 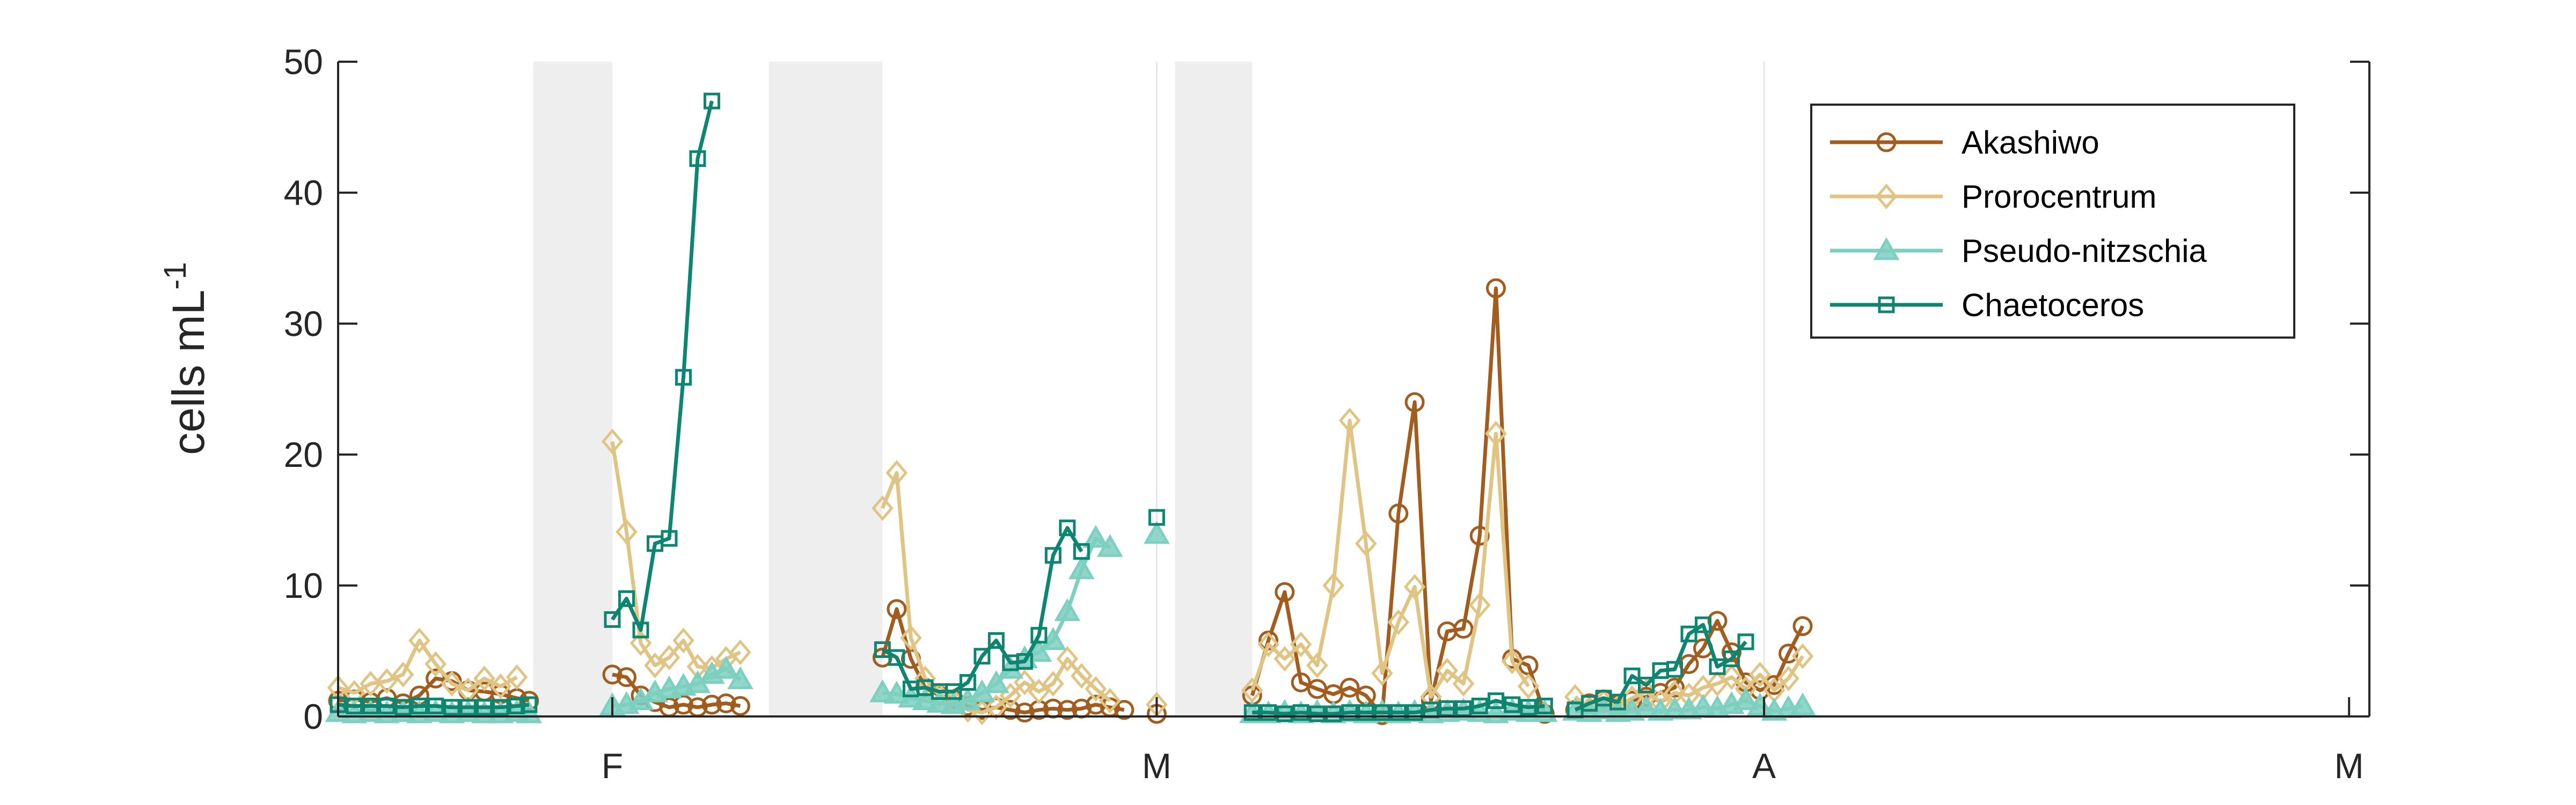 I want to click on legend-label-prorocentrum: Prorocentrum, so click(x=2059, y=197).